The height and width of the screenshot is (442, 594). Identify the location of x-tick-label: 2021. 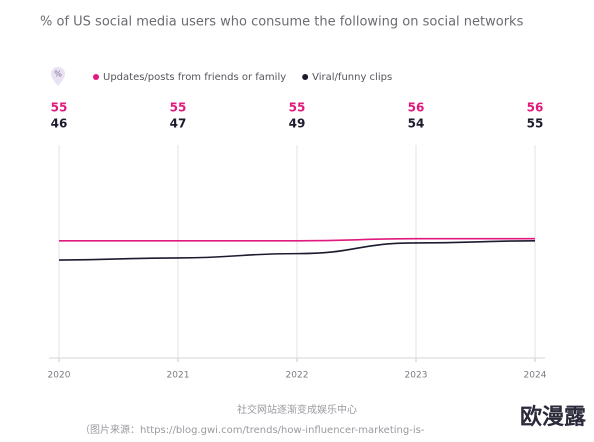
(178, 376).